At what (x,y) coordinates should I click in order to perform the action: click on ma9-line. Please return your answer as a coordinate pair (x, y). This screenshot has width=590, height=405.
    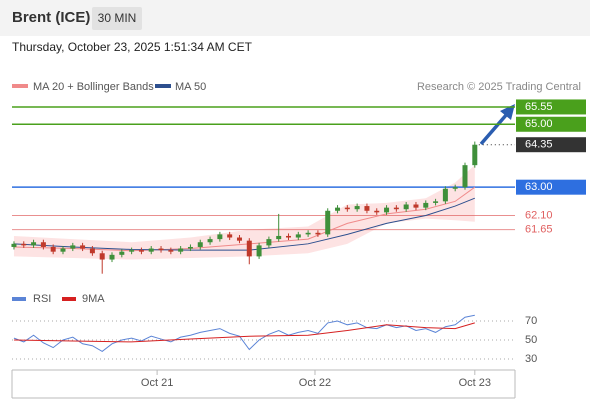
    Looking at the image, I should click on (244, 332).